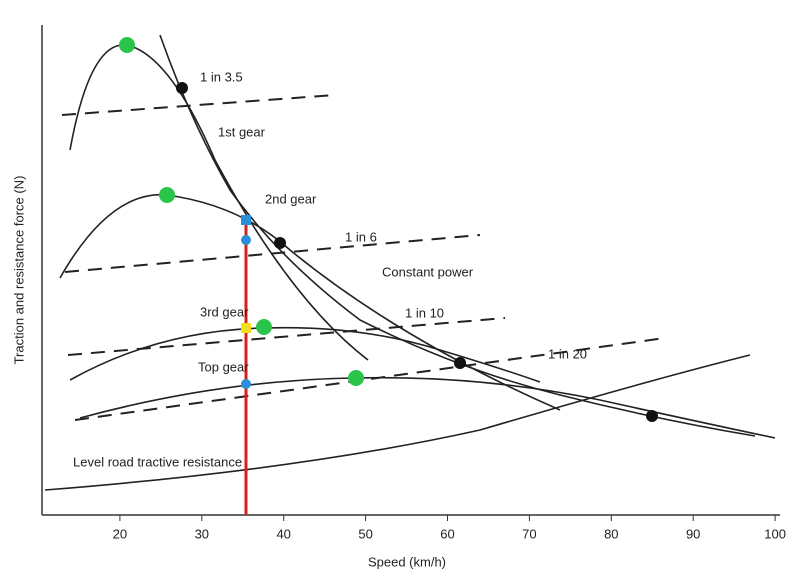  Describe the element at coordinates (361, 236) in the screenshot. I see `label: 1 in 6` at that location.